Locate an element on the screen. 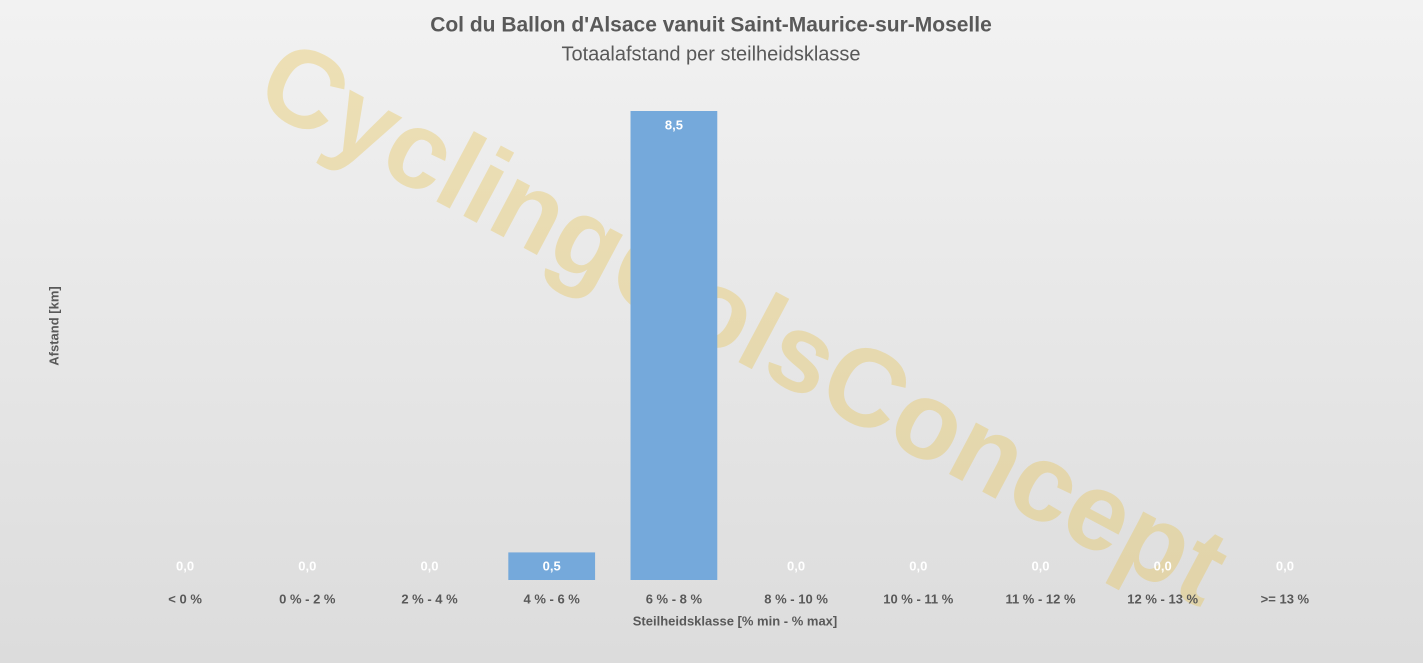 Image resolution: width=1423 pixels, height=663 pixels. x-tick-label: < 0 % is located at coordinates (185, 598).